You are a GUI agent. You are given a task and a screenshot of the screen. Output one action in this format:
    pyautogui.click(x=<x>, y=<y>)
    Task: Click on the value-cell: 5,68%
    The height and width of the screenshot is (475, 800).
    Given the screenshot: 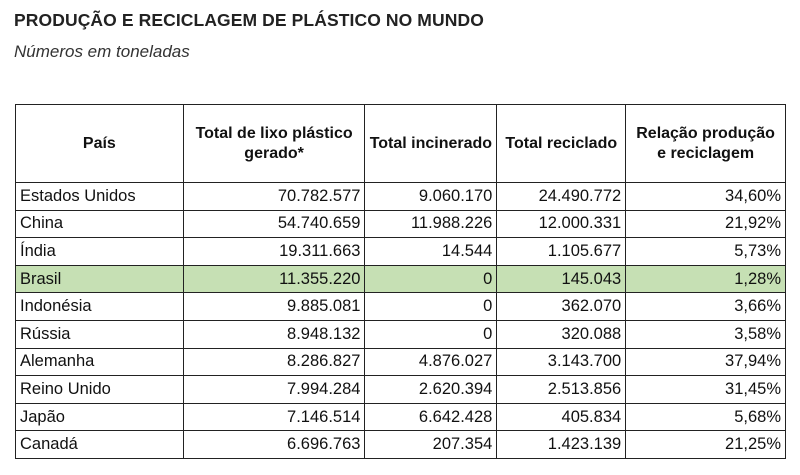 What is the action you would take?
    pyautogui.click(x=705, y=417)
    